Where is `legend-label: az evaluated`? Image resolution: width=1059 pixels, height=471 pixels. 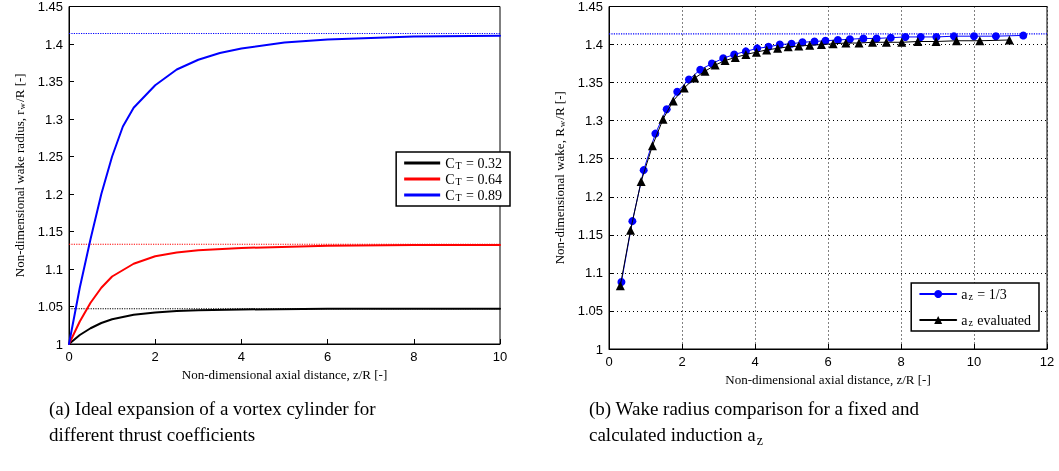
legend-label: az evaluated is located at coordinates (996, 320).